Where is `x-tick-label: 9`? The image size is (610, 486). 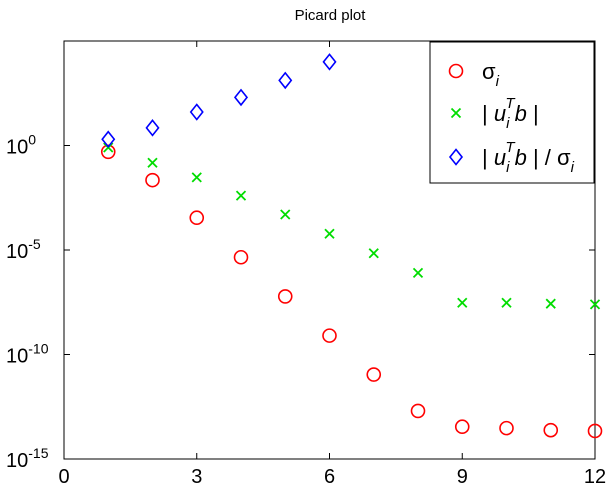
x-tick-label: 9 is located at coordinates (462, 476).